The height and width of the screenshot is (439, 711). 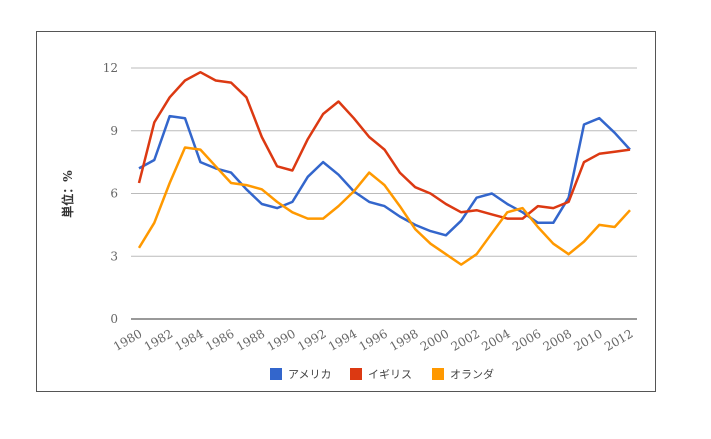 I want to click on x-tick-label: 2008, so click(x=557, y=339).